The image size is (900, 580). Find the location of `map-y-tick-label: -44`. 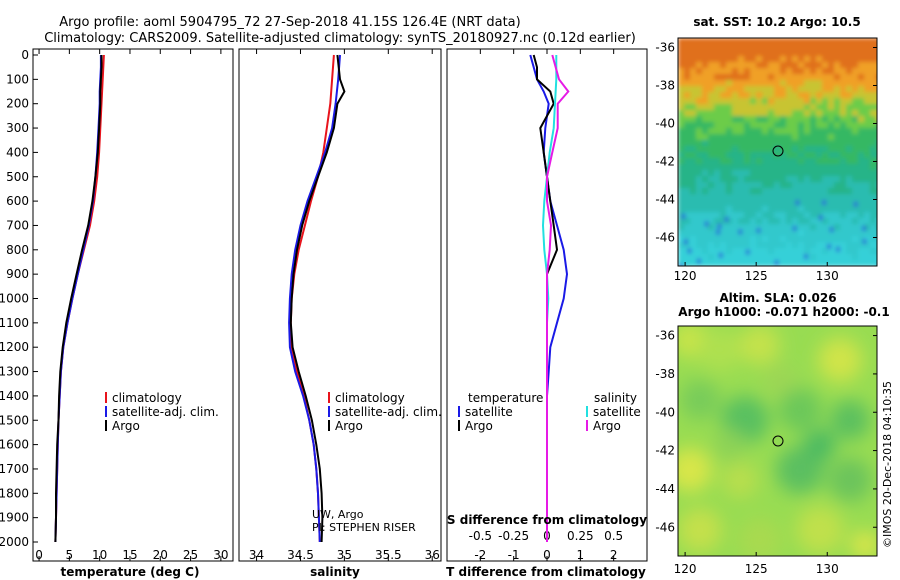

map-y-tick-label: -44 is located at coordinates (665, 489).